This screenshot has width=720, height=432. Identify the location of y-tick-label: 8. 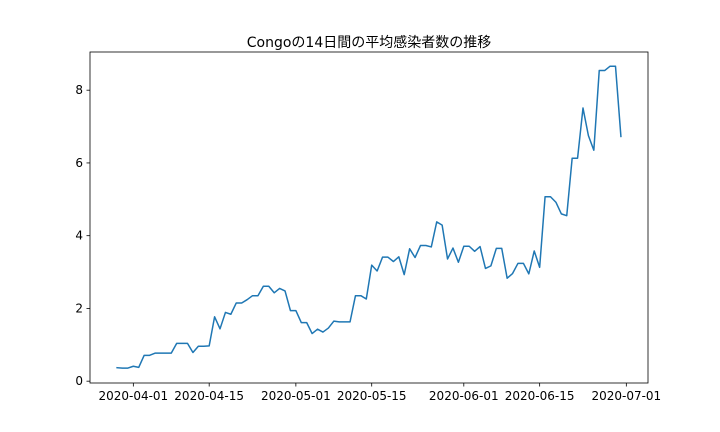
(79, 90).